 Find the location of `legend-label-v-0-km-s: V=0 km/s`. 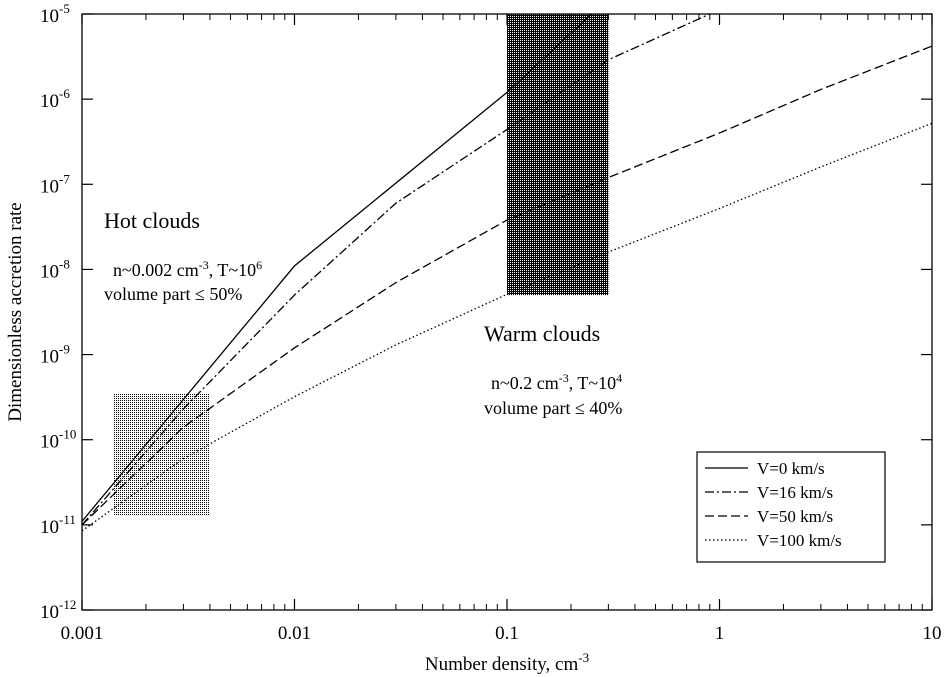

legend-label-v-0-km-s: V=0 km/s is located at coordinates (791, 468).